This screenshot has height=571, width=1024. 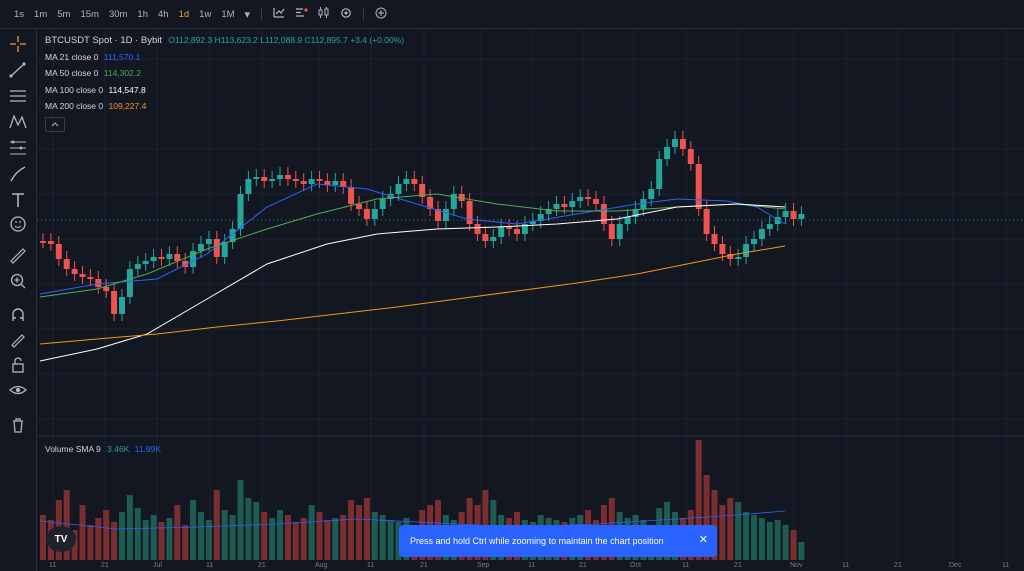 I want to click on x-axis-label: Nov, so click(x=796, y=565).